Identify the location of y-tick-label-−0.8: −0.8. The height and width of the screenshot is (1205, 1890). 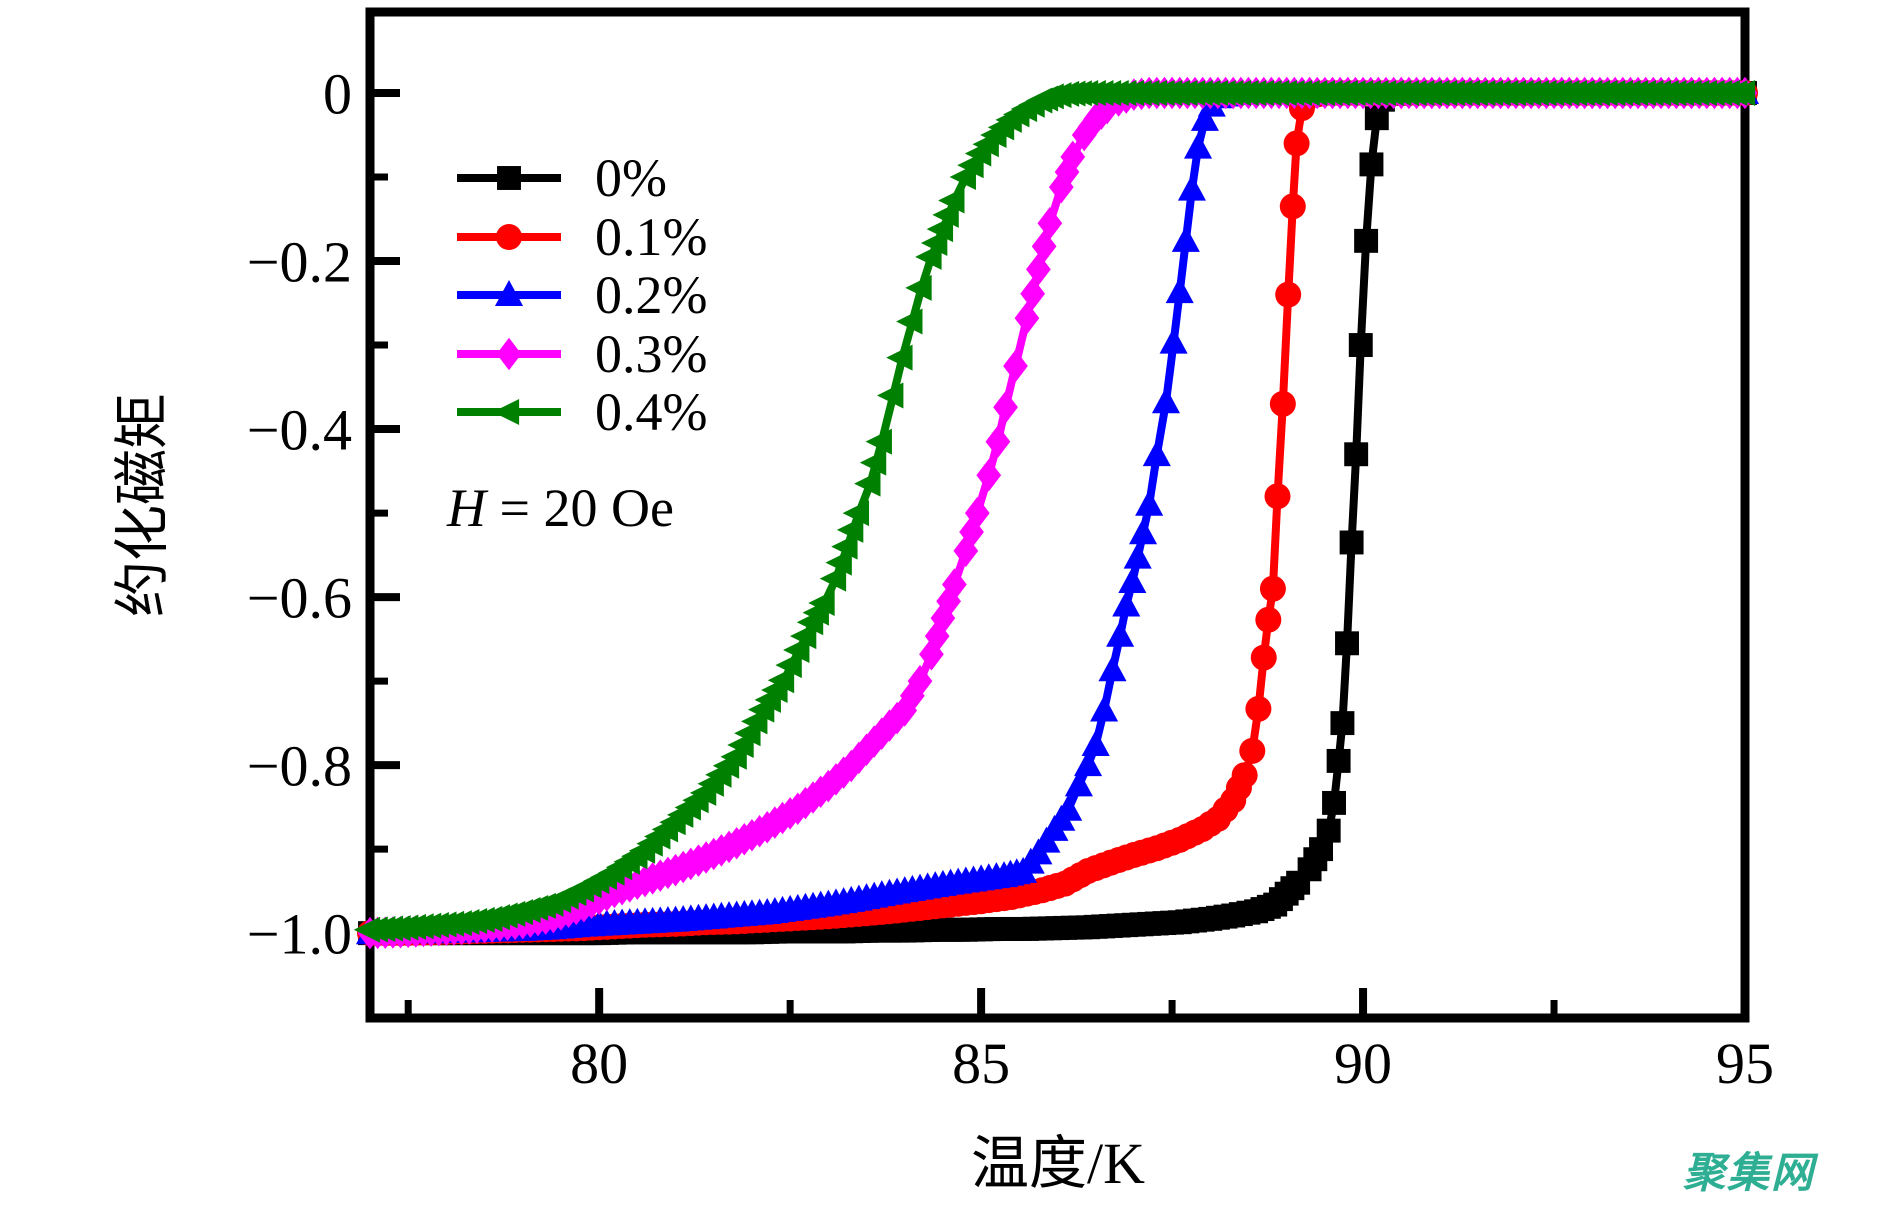
(299, 765).